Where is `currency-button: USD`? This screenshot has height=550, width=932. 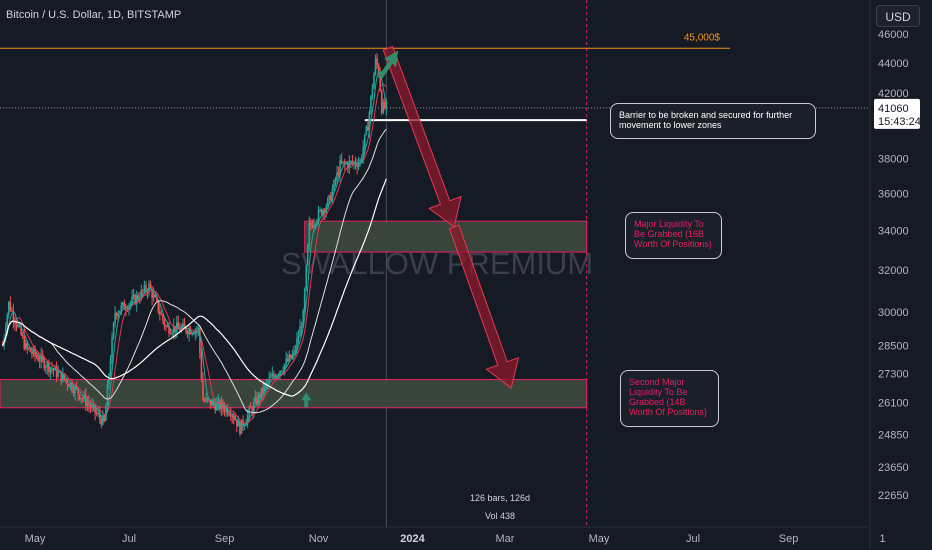
currency-button: USD is located at coordinates (898, 16).